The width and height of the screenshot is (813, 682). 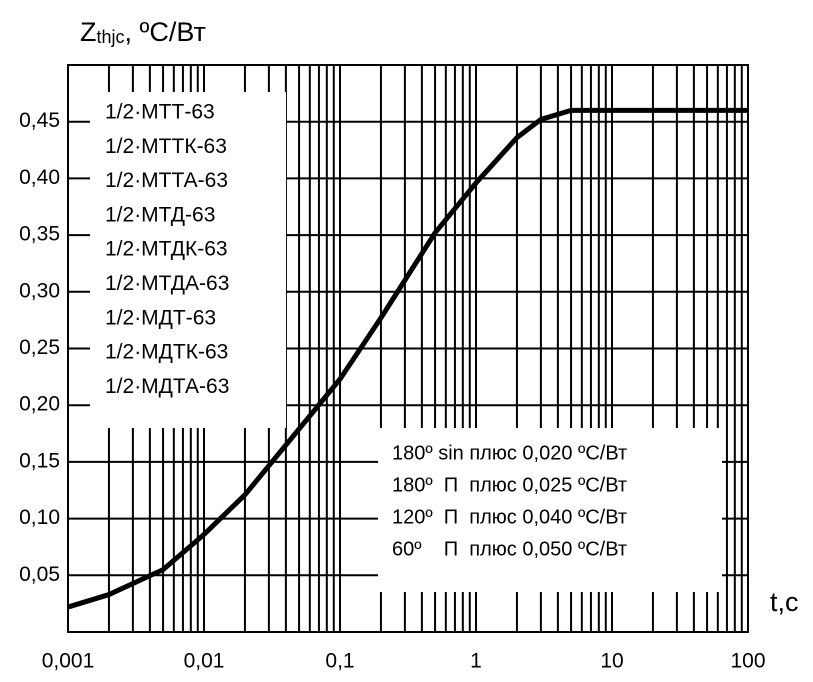 I want to click on y-tick-label: 0,20, so click(x=39, y=404).